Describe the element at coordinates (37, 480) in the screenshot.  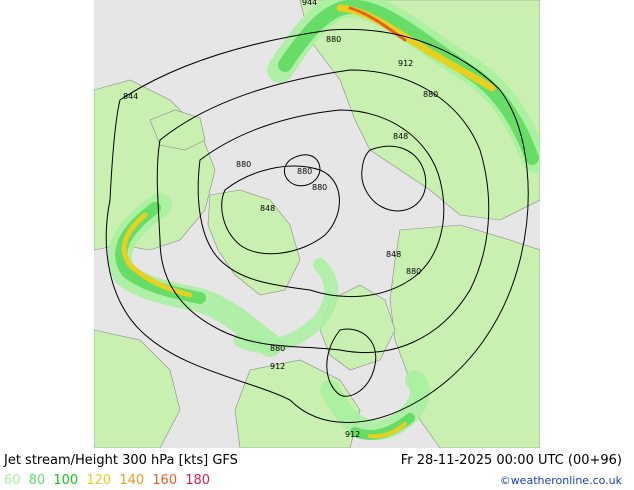
I see `legend-value: 80` at that location.